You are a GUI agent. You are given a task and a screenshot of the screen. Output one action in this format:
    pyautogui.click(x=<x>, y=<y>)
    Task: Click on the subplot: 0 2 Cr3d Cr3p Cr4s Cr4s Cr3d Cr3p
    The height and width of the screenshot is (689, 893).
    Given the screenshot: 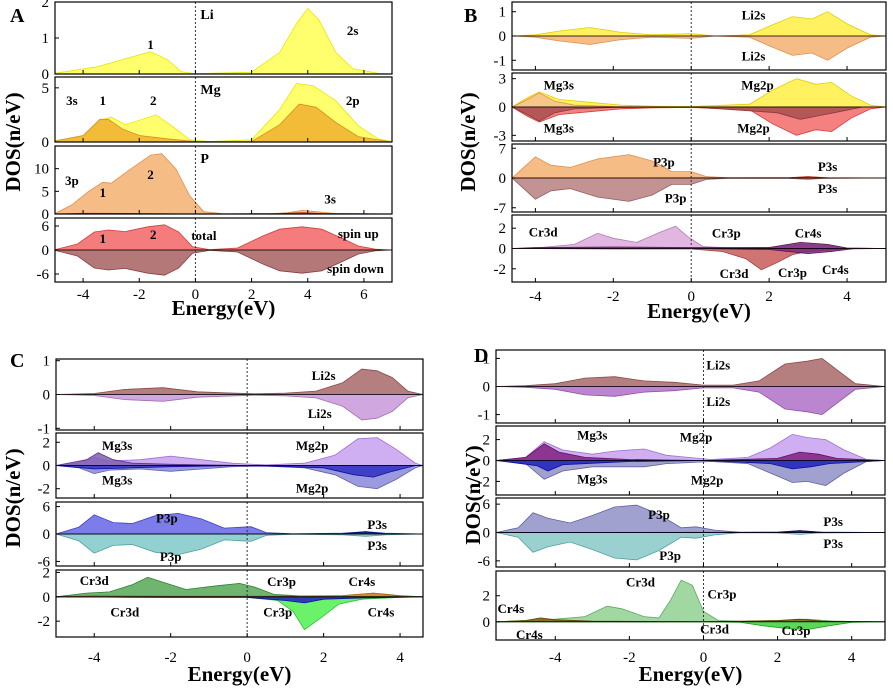 What is the action you would take?
    pyautogui.click(x=684, y=606)
    